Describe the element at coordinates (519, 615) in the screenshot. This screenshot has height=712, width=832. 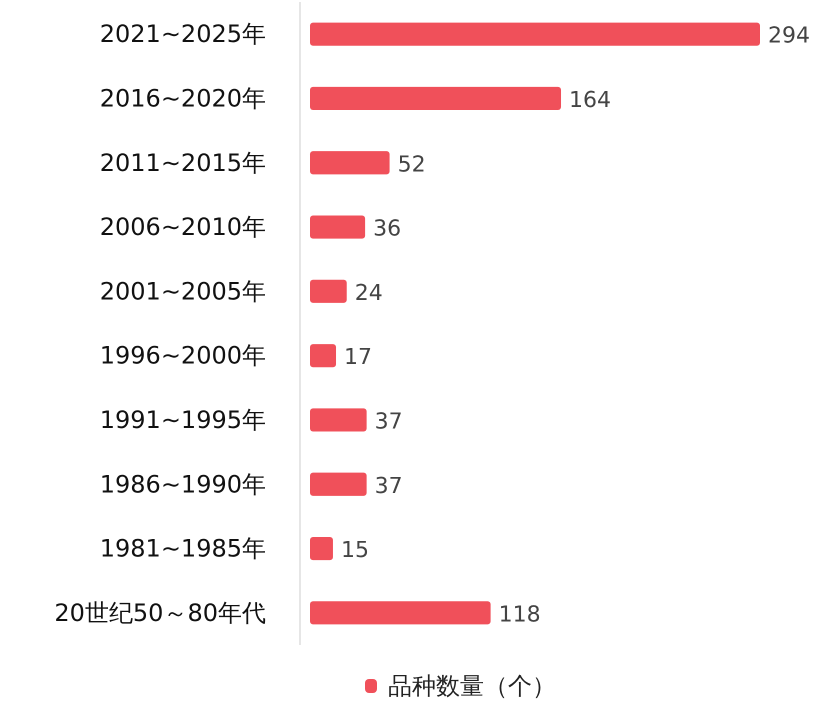
I see `data-label: 118` at that location.